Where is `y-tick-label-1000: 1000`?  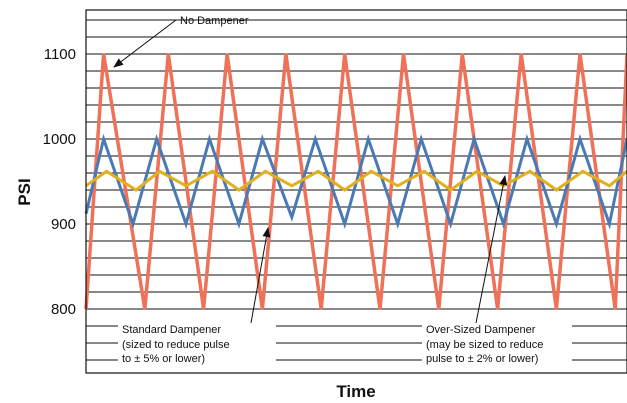
y-tick-label-1000: 1000 is located at coordinates (59, 139).